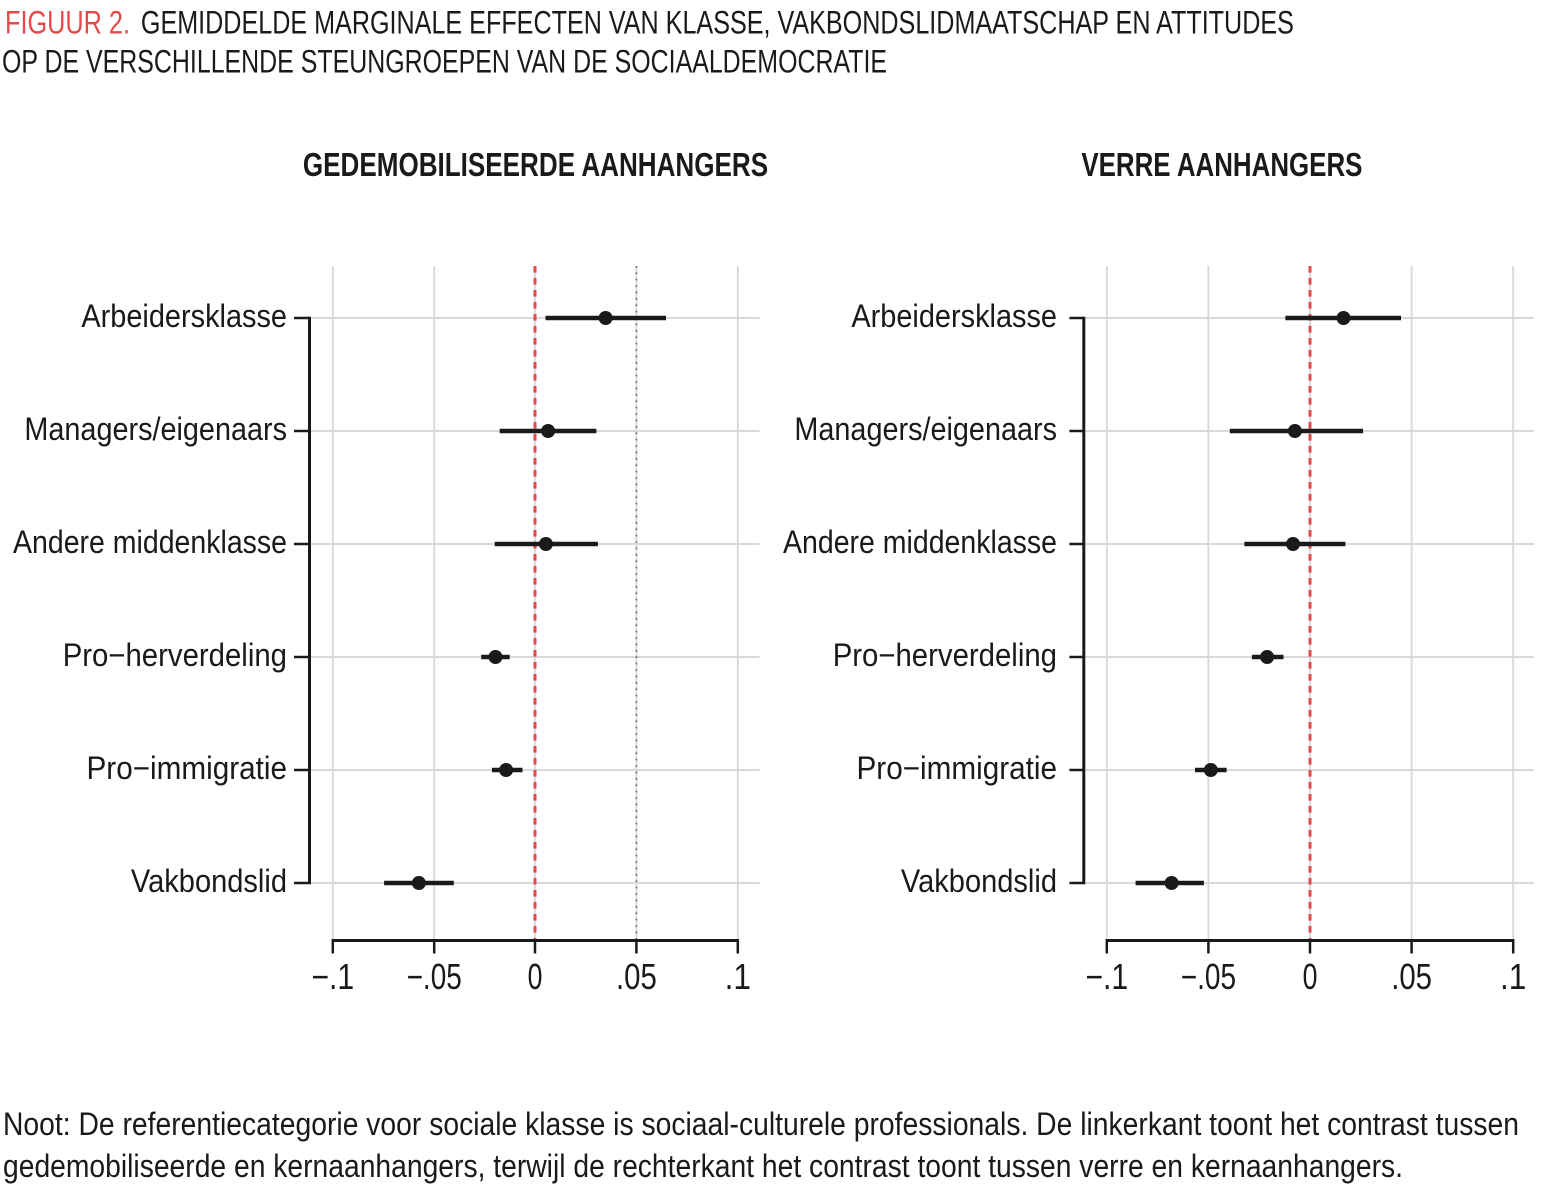 The width and height of the screenshot is (1547, 1194). I want to click on svg-text: FIGUUR 2., so click(67, 23).